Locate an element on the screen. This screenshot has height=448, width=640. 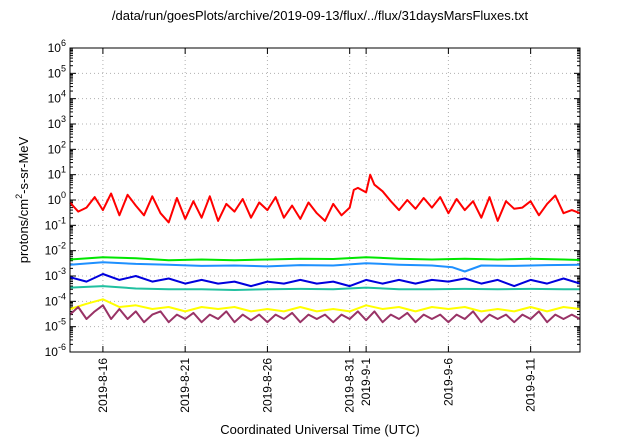
y-tick-exponent: 6 is located at coordinates (63, 43).